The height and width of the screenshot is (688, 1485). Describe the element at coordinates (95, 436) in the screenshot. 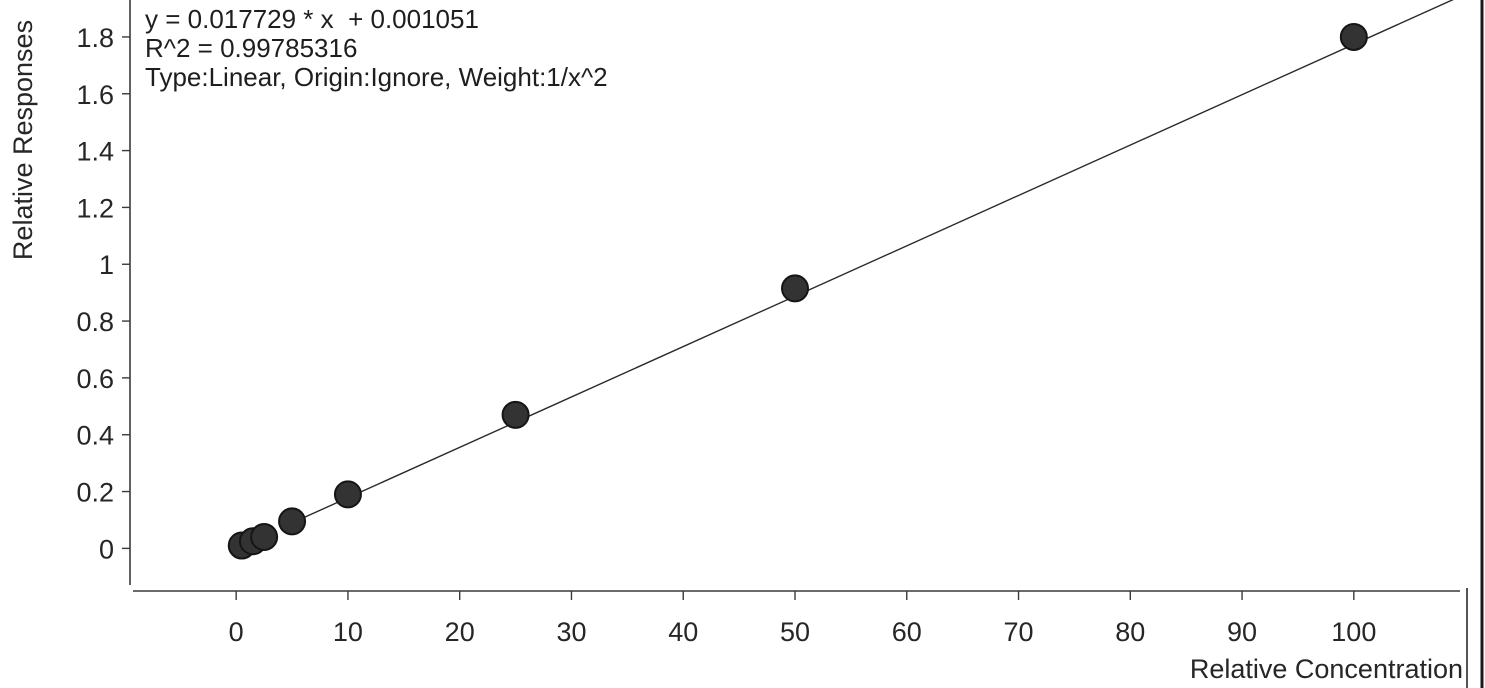

I see `y-tick-label: 0.4` at that location.